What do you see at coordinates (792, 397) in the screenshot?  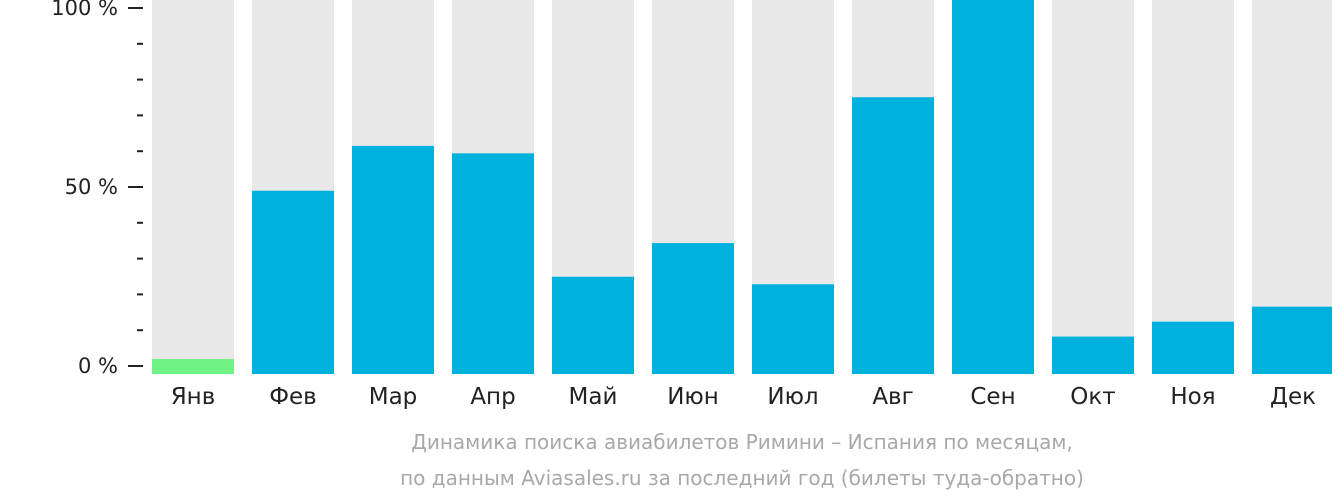 I see `x-tick-label: Июл` at bounding box center [792, 397].